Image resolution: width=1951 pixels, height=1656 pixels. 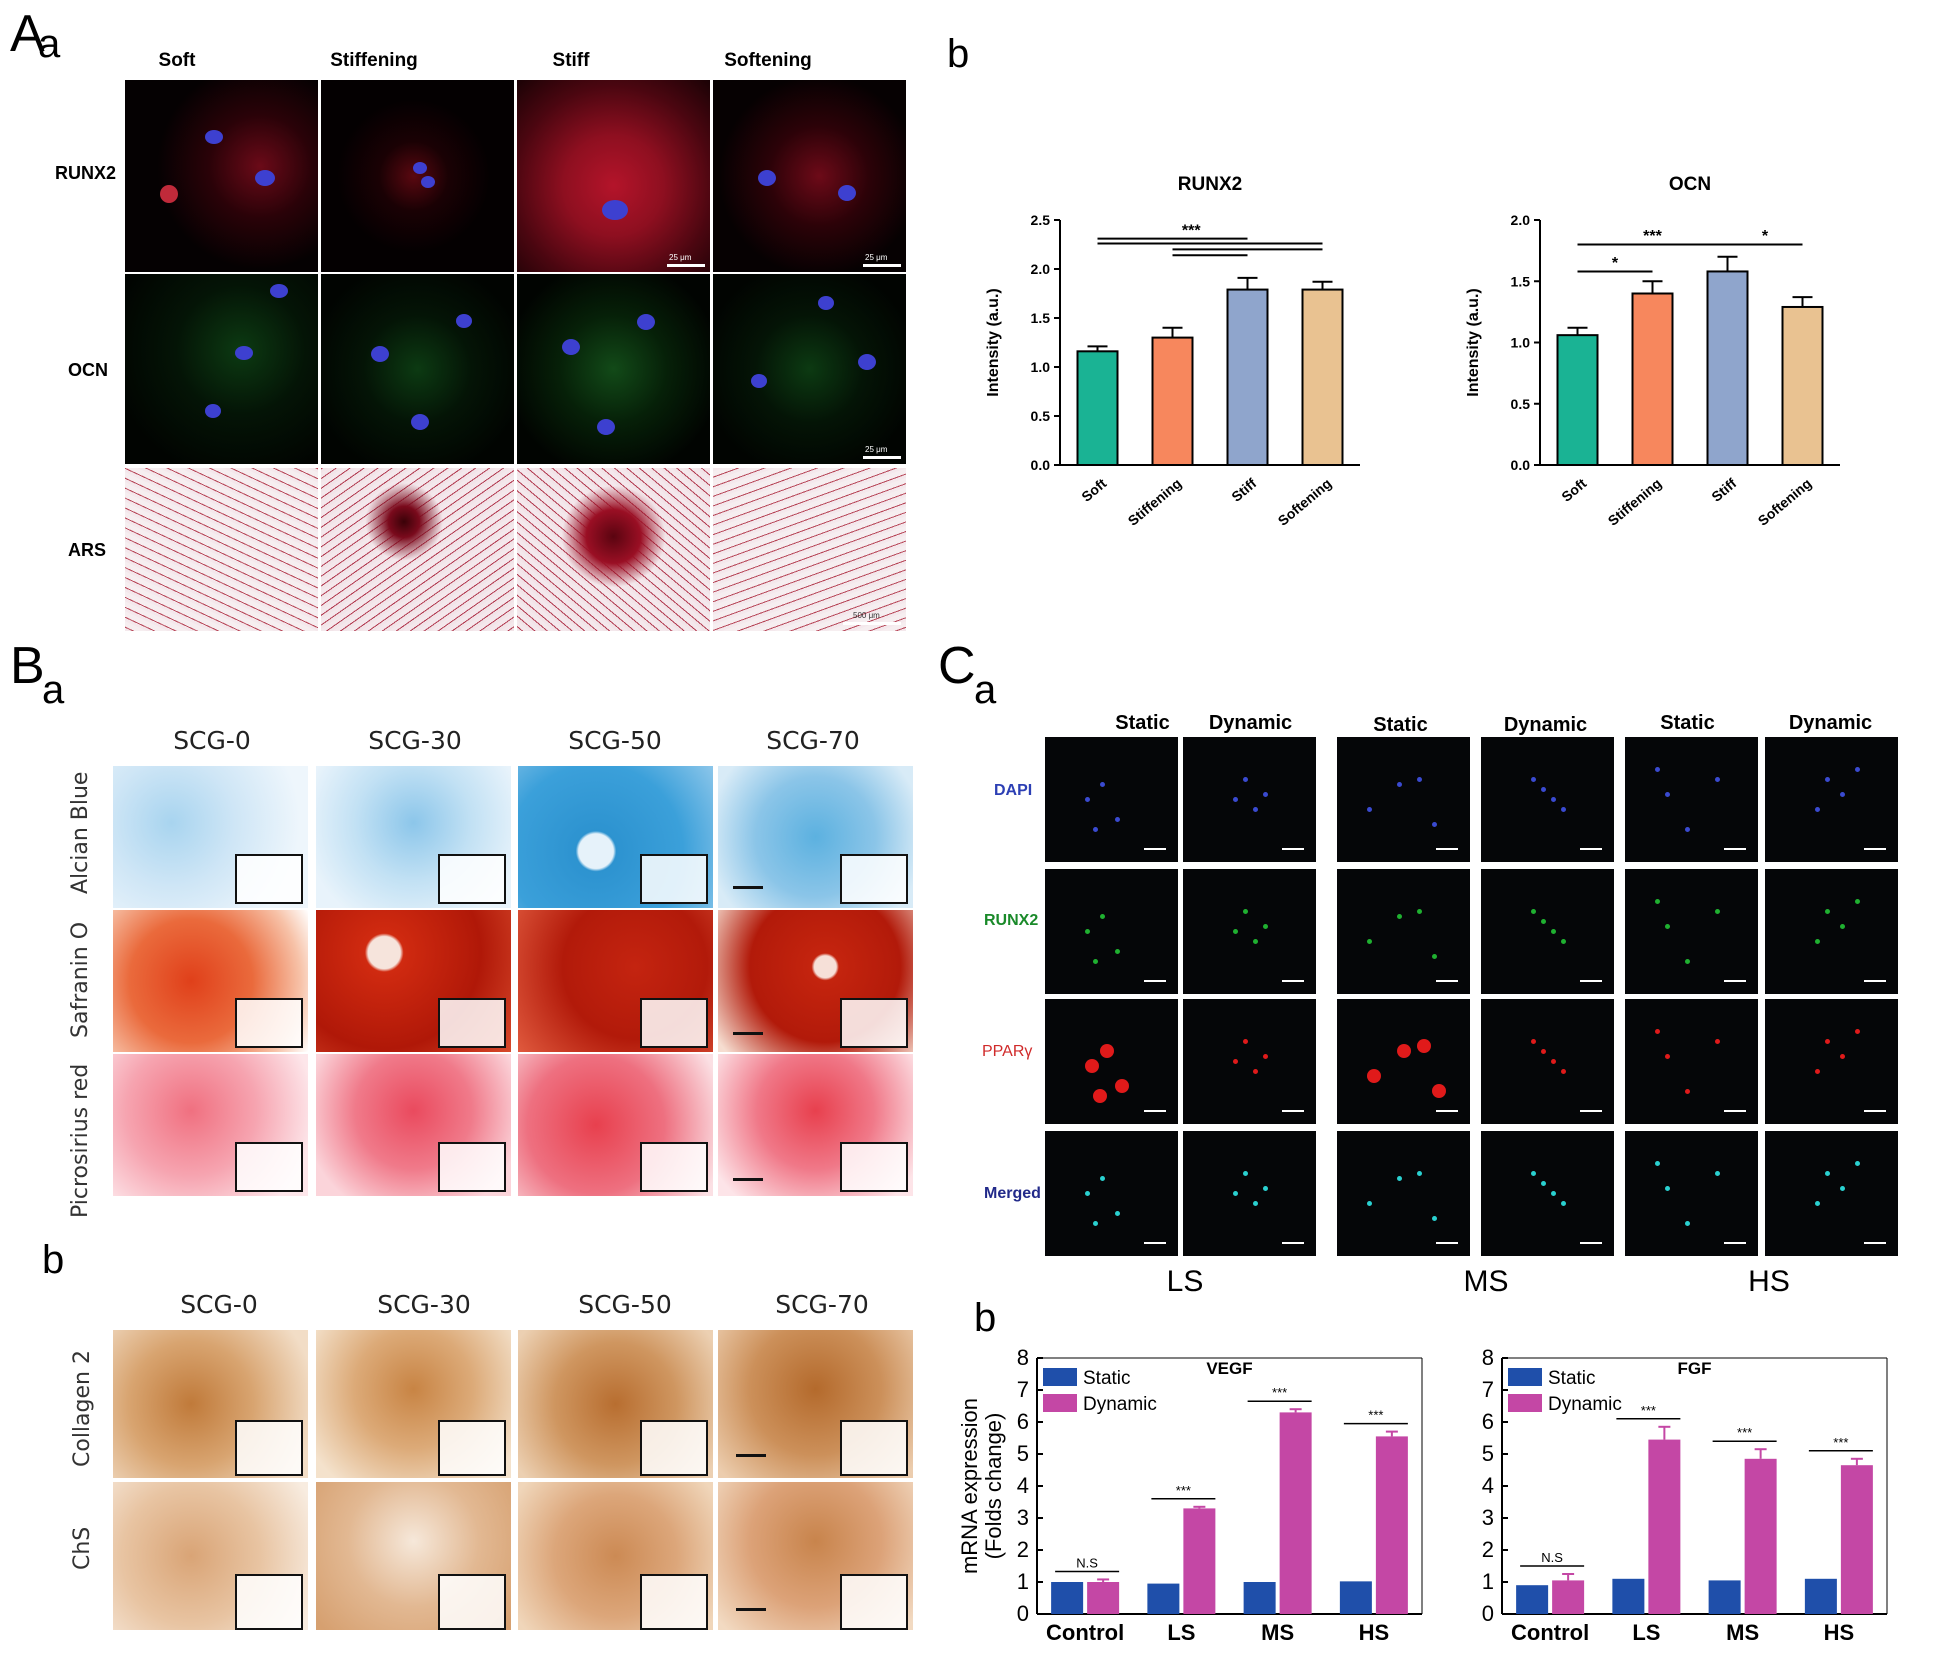 What do you see at coordinates (1181, 1632) in the screenshot?
I see `x-tick-label: LS` at bounding box center [1181, 1632].